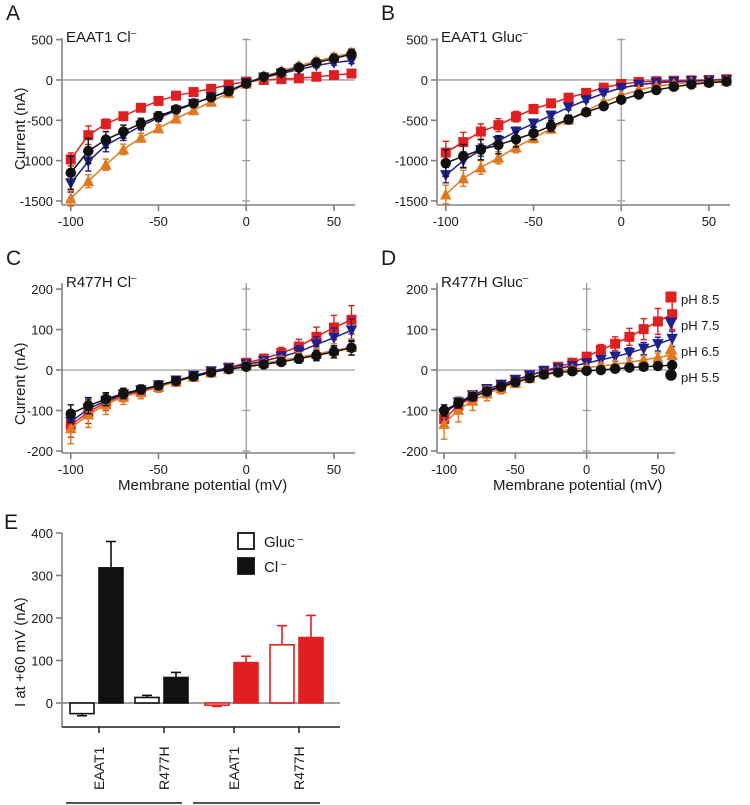 The height and width of the screenshot is (805, 750). What do you see at coordinates (417, 40) in the screenshot?
I see `y-tick-label: 500` at bounding box center [417, 40].